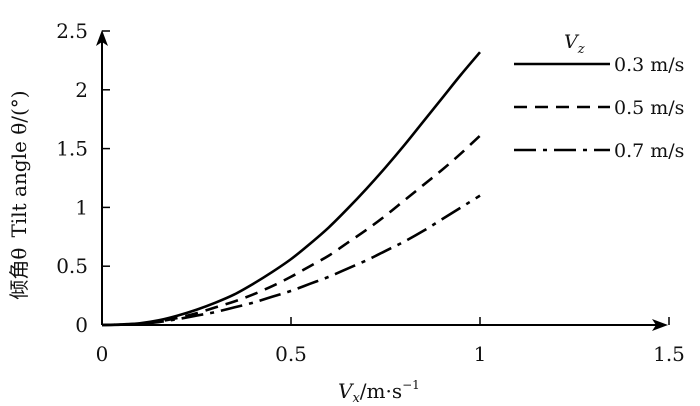 Image resolution: width=700 pixels, height=406 pixels. What do you see at coordinates (660, 325) in the screenshot?
I see `x-axis-arrow` at bounding box center [660, 325].